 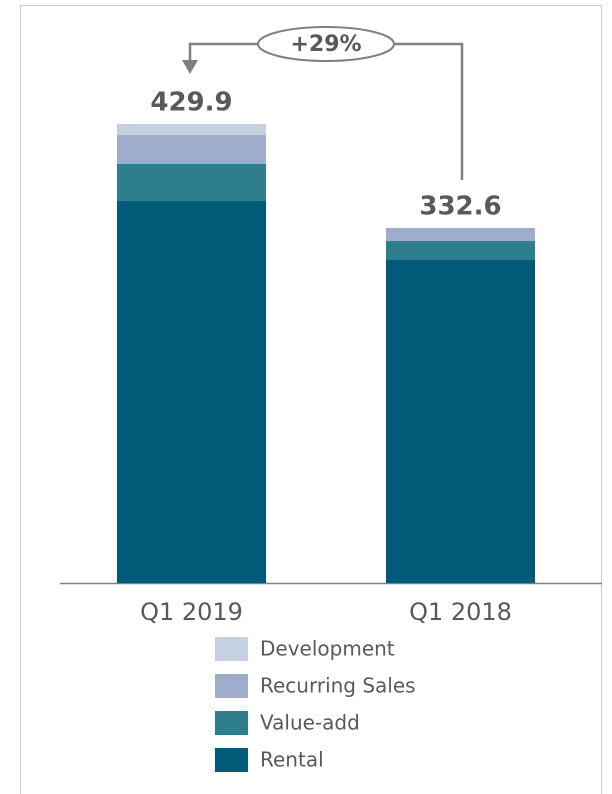 I want to click on legend-label: Development, so click(x=327, y=649).